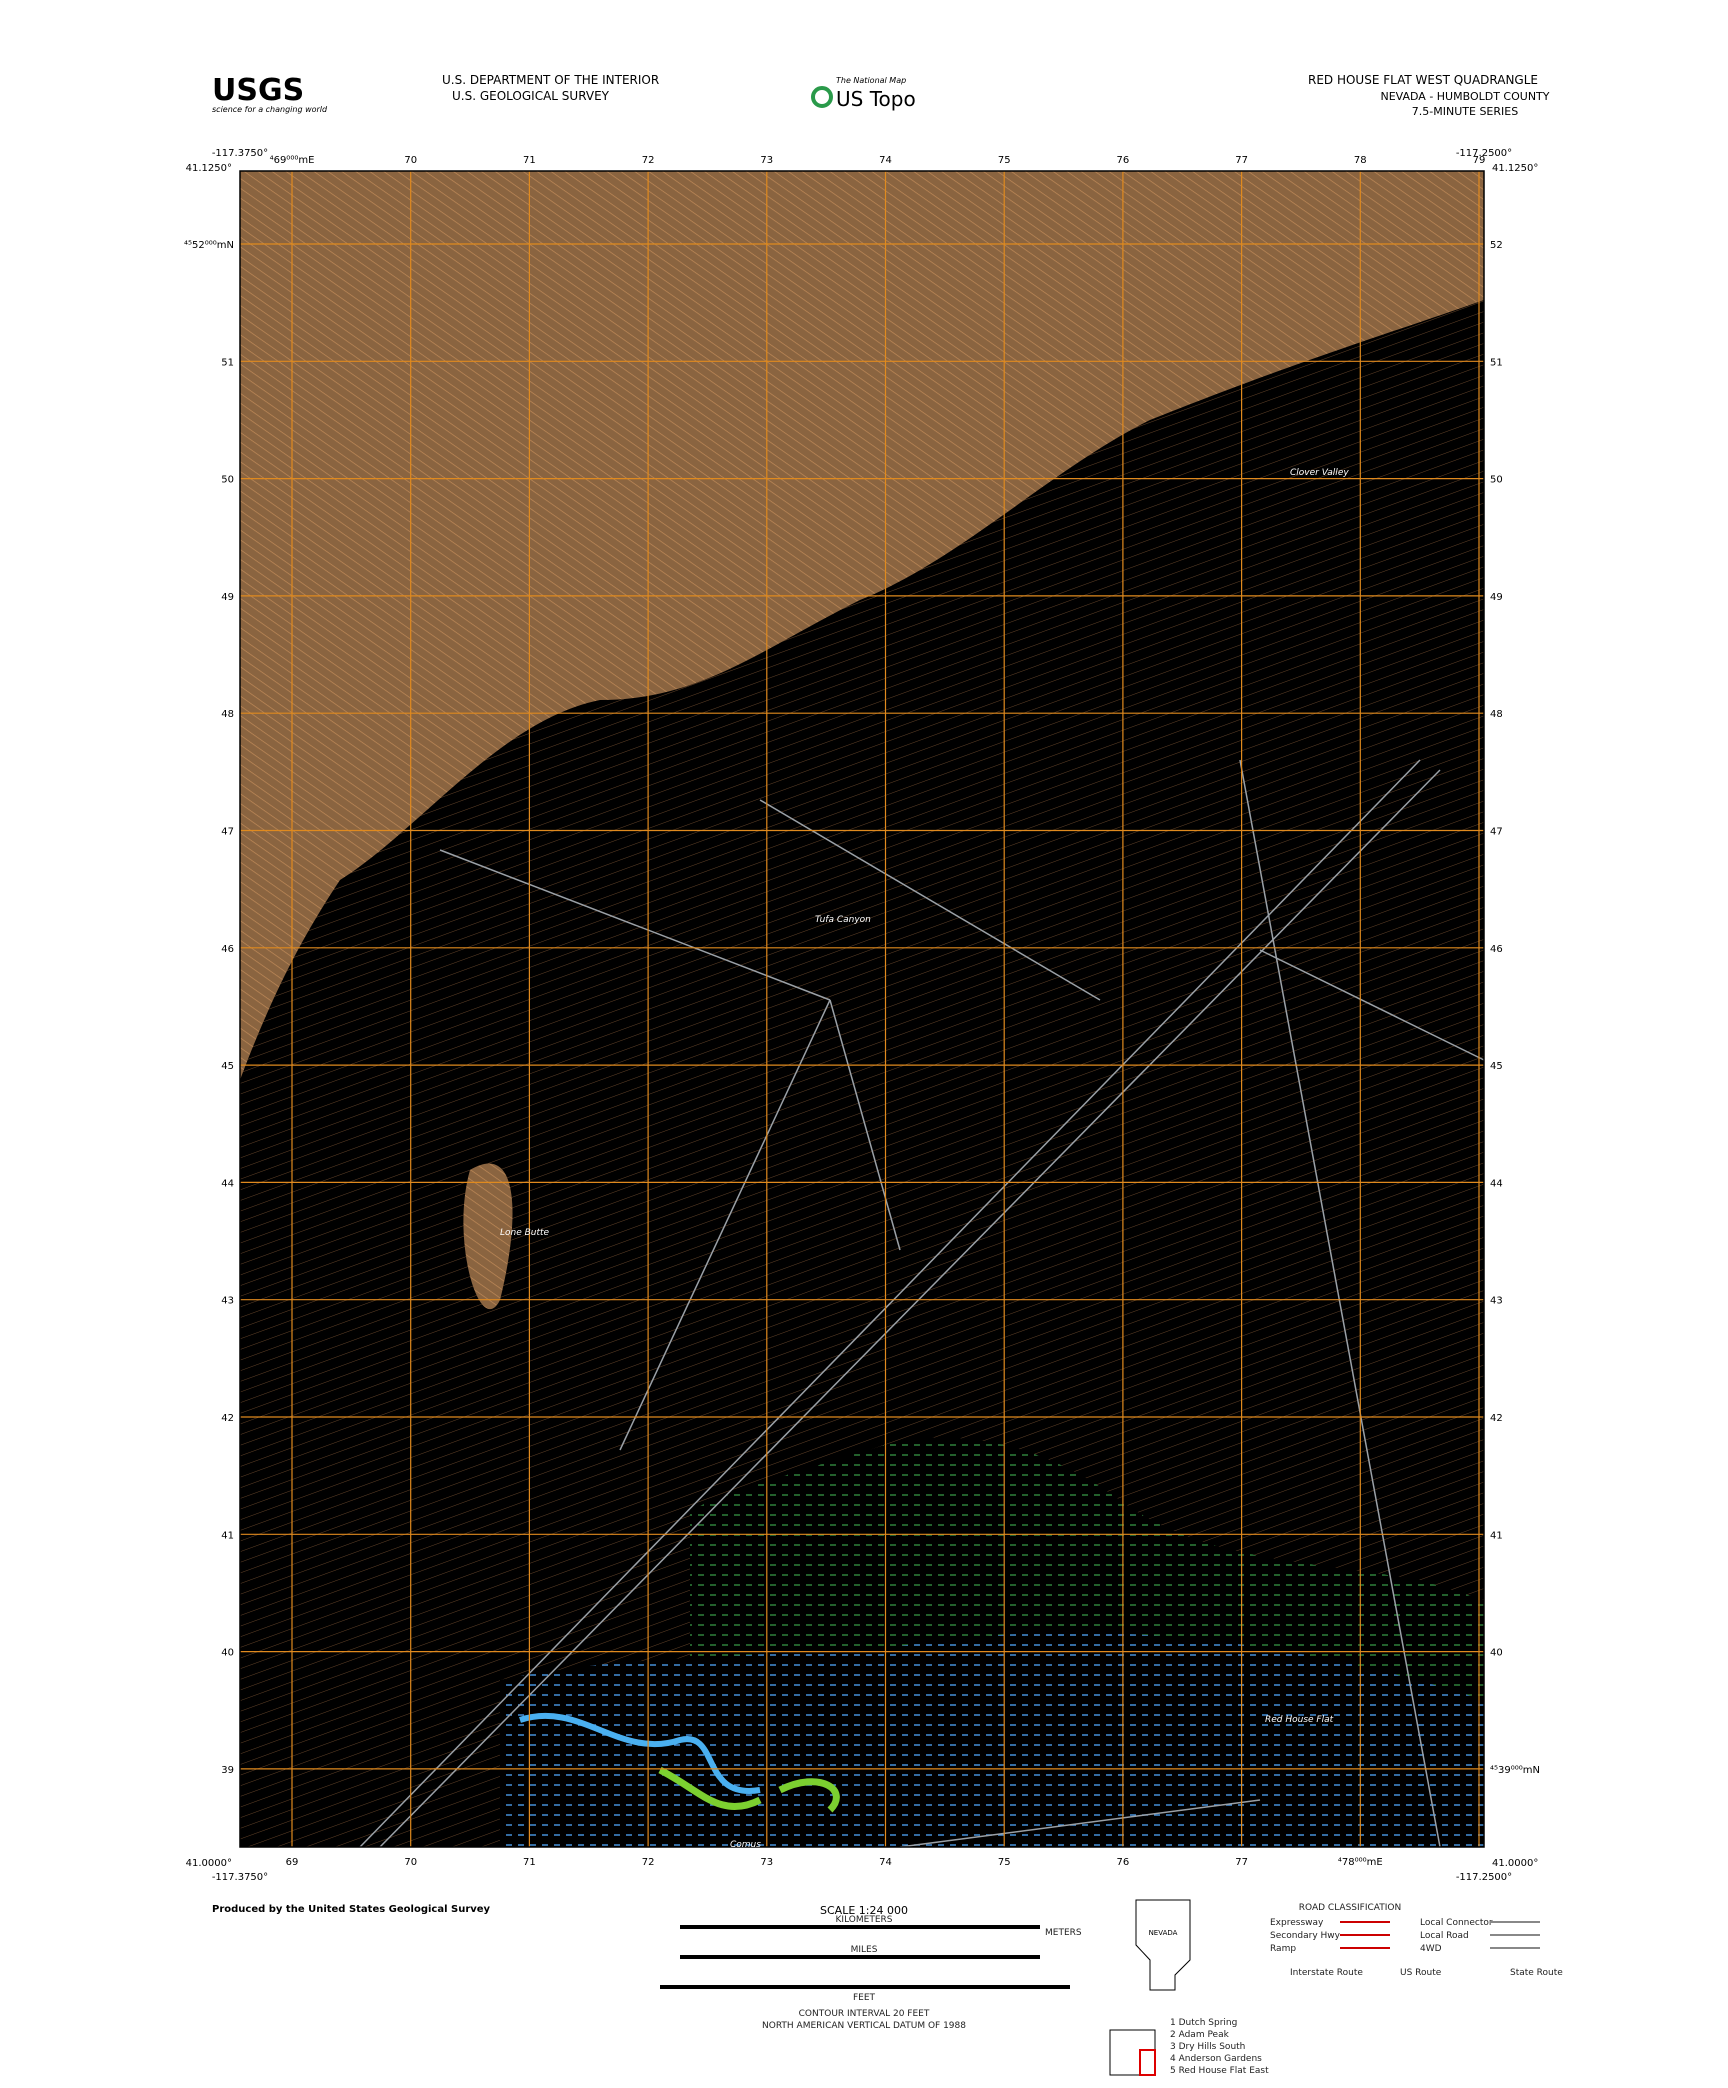  I want to click on northing-label: 39, so click(227, 1770).